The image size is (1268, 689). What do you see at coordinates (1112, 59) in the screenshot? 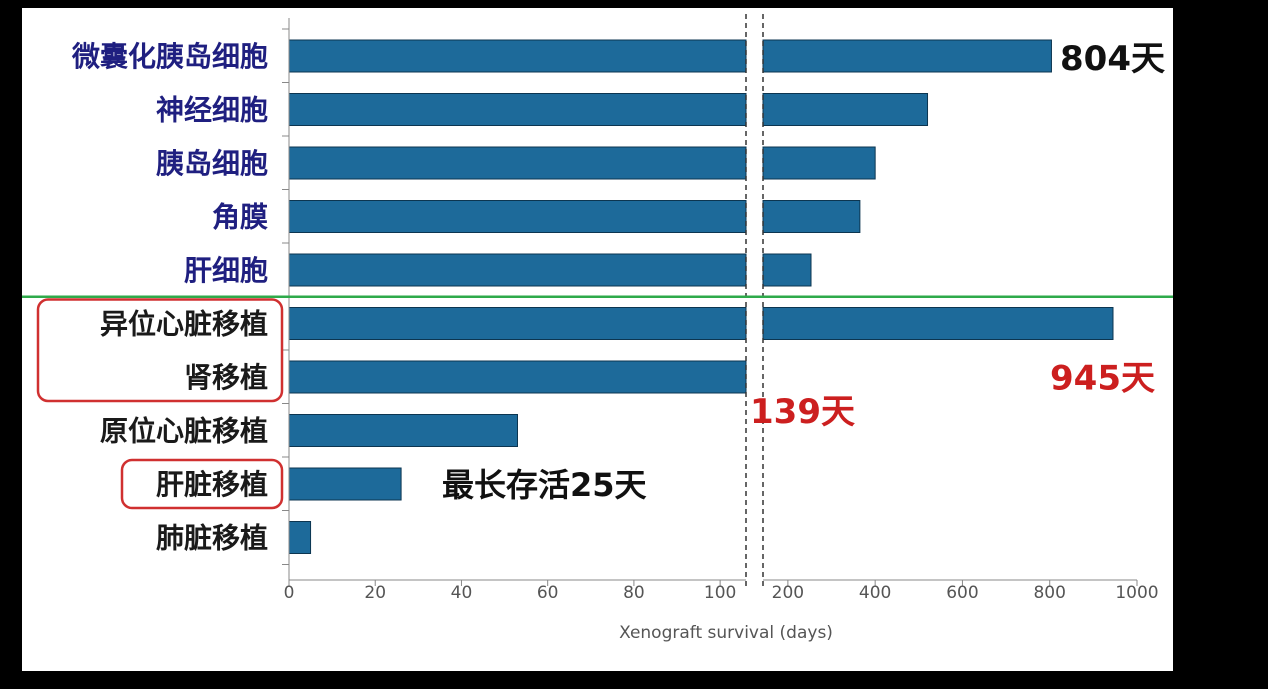
I see `annotation: 804天` at bounding box center [1112, 59].